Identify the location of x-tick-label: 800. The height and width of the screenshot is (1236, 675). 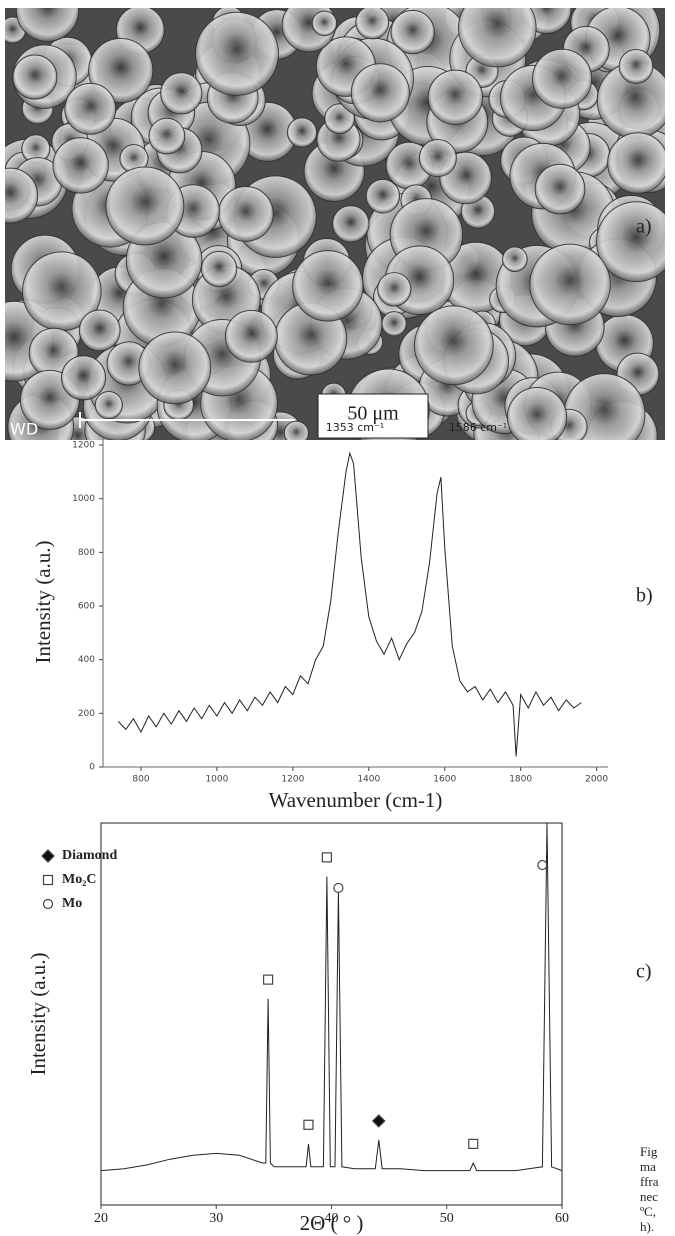
(140, 780).